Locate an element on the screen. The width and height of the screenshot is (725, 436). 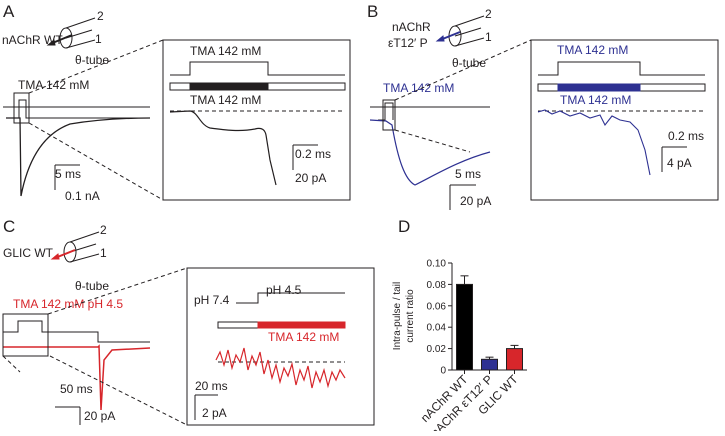
panel-label: C is located at coordinates (9, 226).